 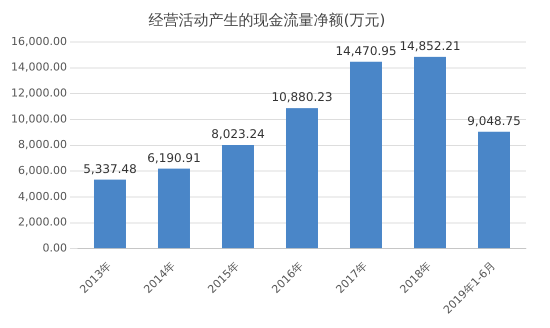 I want to click on y-tick-label: 10,000.00, so click(x=39, y=119).